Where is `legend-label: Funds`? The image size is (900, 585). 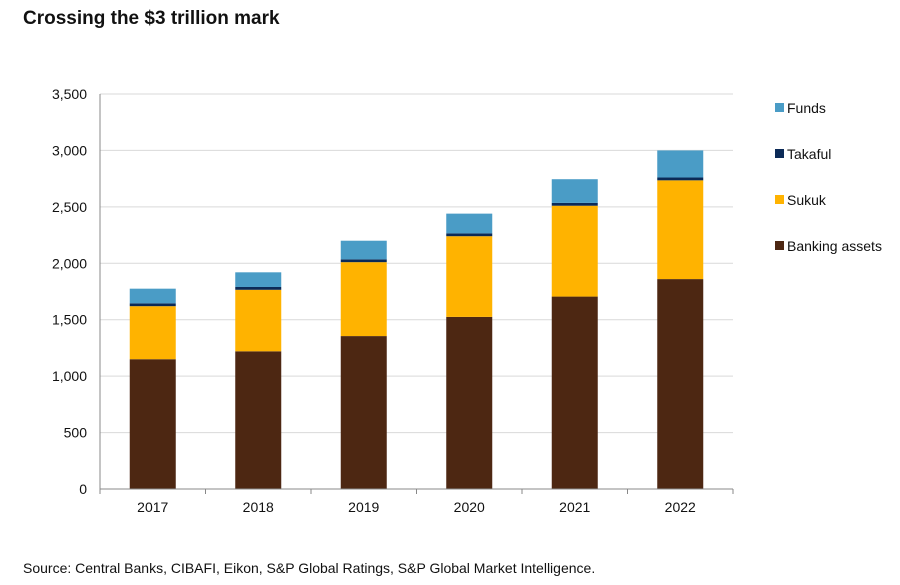 legend-label: Funds is located at coordinates (806, 108).